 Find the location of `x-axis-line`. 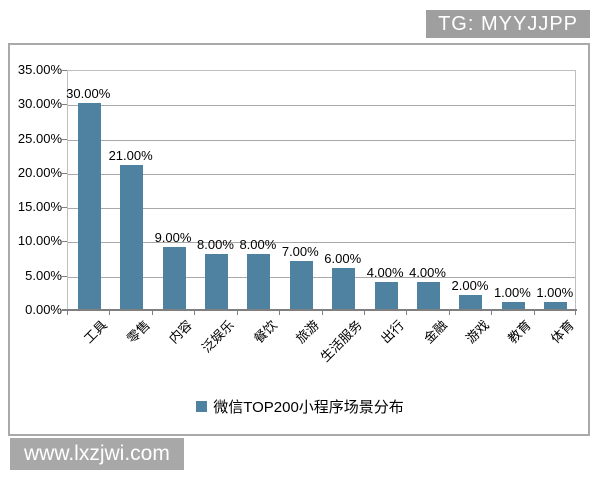

x-axis-line is located at coordinates (319, 310).